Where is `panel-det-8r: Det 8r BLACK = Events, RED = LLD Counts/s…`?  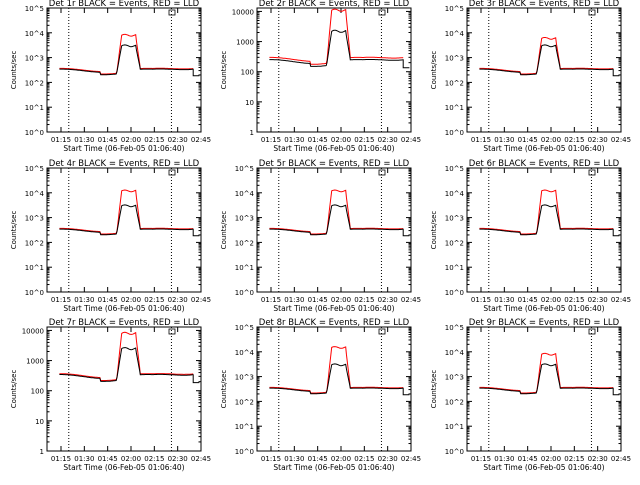 panel-det-8r: Det 8r BLACK = Events, RED = LLD Counts/s… is located at coordinates (320, 395).